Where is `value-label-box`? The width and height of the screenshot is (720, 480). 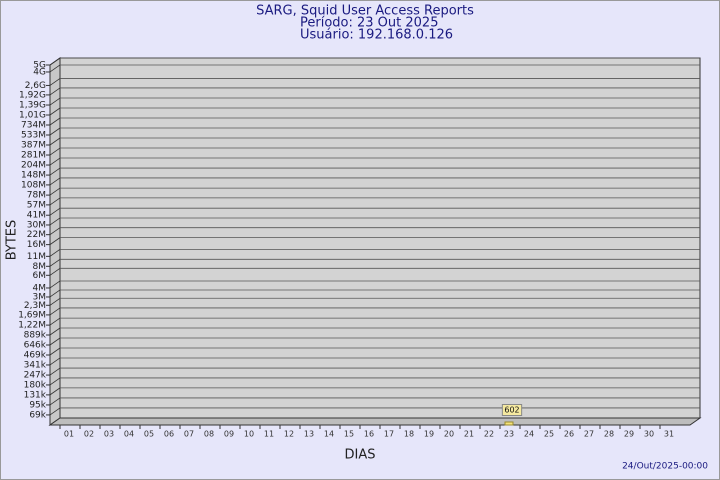
value-label-box is located at coordinates (512, 410).